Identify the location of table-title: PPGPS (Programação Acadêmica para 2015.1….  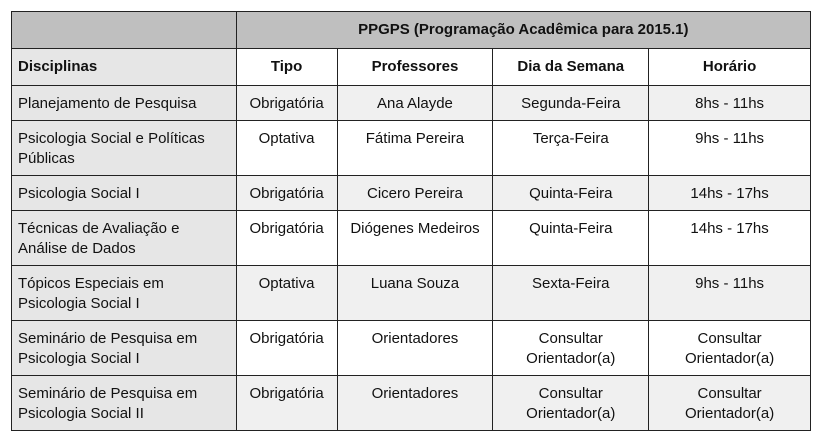
(523, 30).